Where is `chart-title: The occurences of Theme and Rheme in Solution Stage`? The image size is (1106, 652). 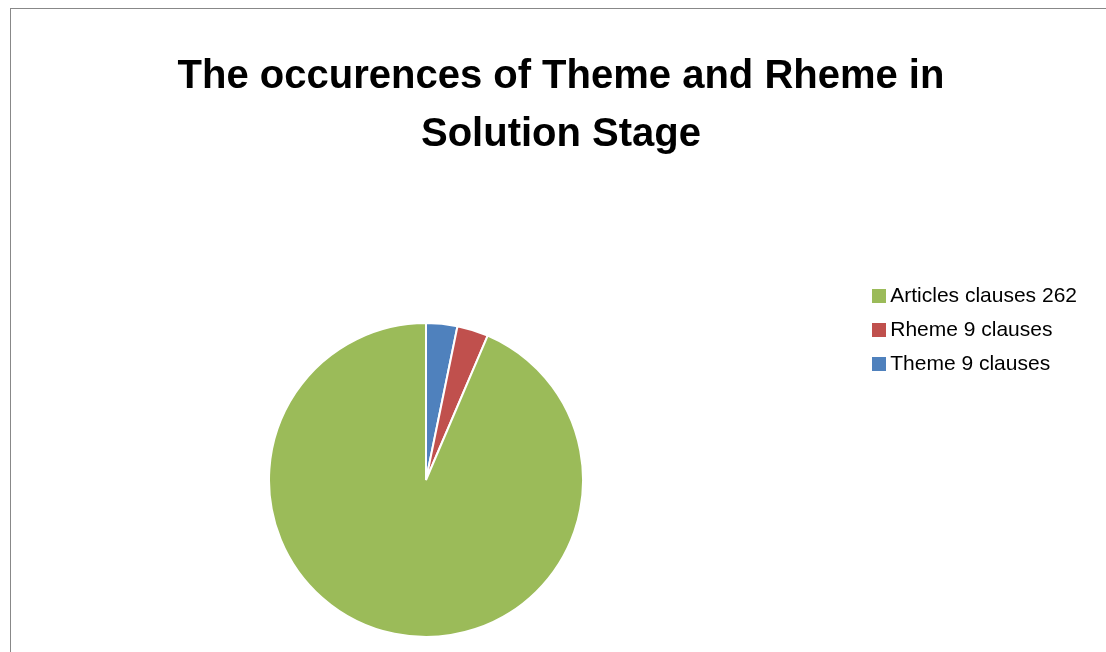 chart-title: The occurences of Theme and Rheme in Solution Stage is located at coordinates (561, 103).